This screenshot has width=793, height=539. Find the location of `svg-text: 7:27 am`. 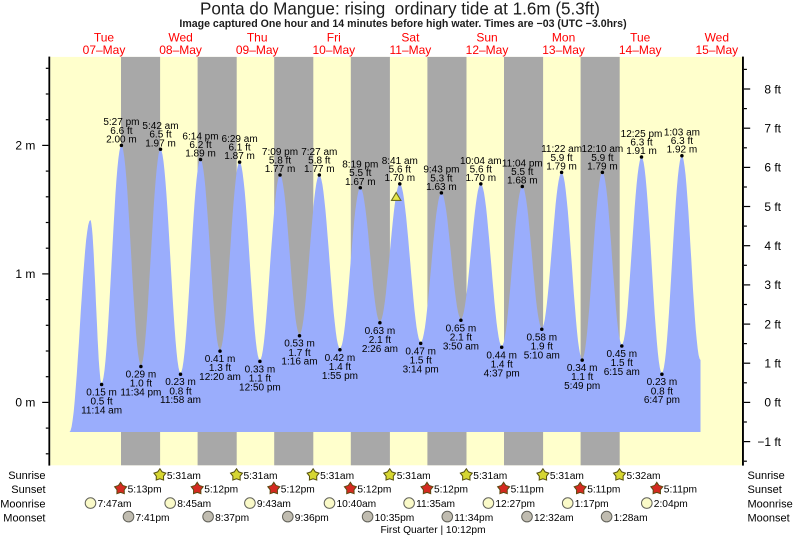

svg-text: 7:27 am is located at coordinates (319, 152).